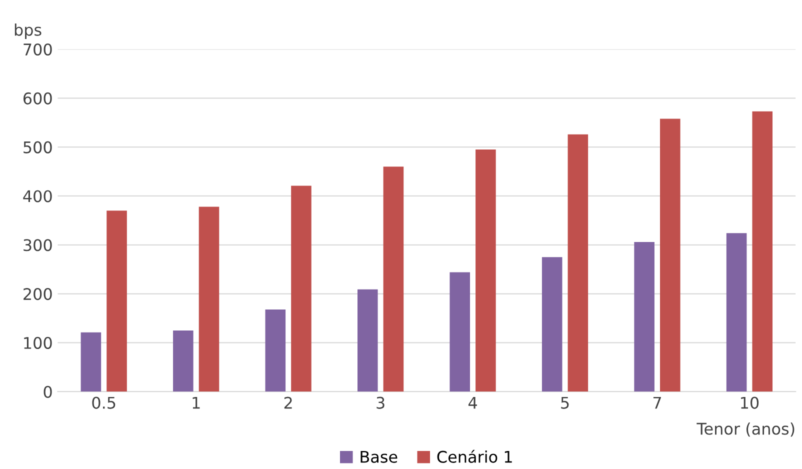 The width and height of the screenshot is (802, 469). I want to click on x-tick-label: 10, so click(750, 402).